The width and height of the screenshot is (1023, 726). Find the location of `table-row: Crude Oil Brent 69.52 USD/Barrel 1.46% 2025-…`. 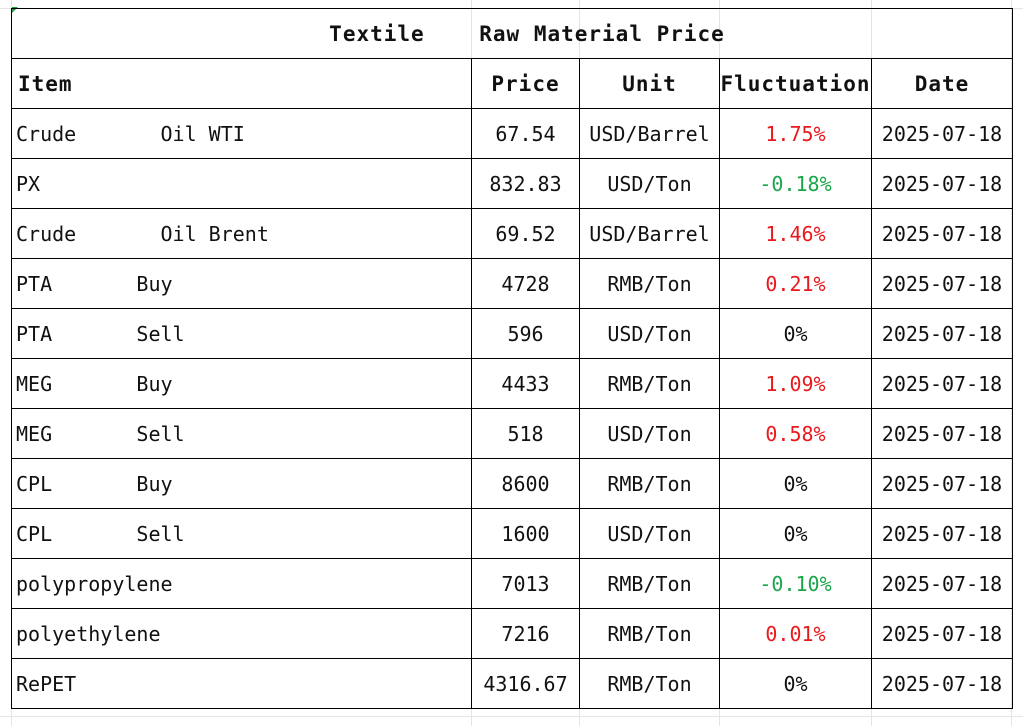

table-row: Crude Oil Brent 69.52 USD/Barrel 1.46% 2025-… is located at coordinates (512, 233).